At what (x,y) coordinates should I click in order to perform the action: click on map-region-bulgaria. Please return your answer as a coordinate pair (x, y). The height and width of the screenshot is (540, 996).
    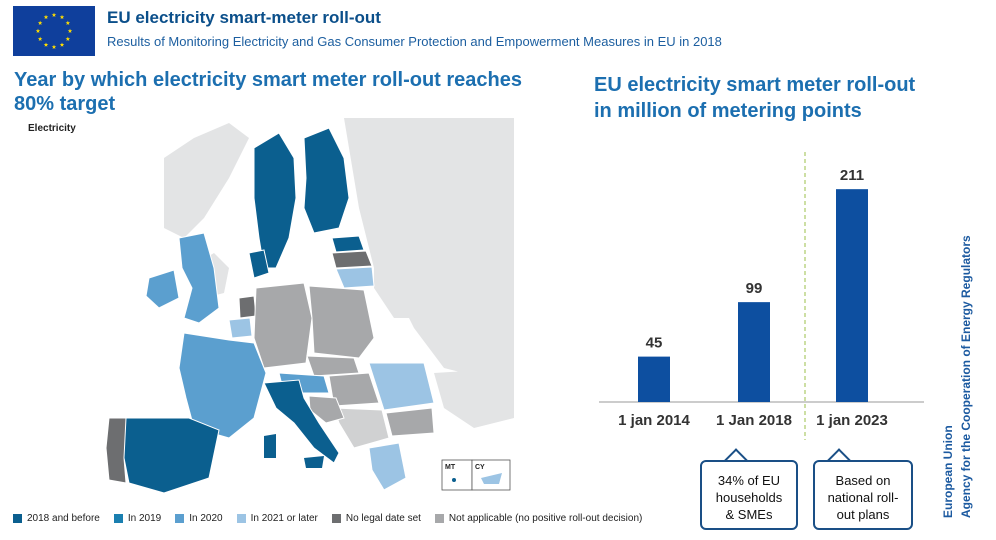
    Looking at the image, I should click on (410, 422).